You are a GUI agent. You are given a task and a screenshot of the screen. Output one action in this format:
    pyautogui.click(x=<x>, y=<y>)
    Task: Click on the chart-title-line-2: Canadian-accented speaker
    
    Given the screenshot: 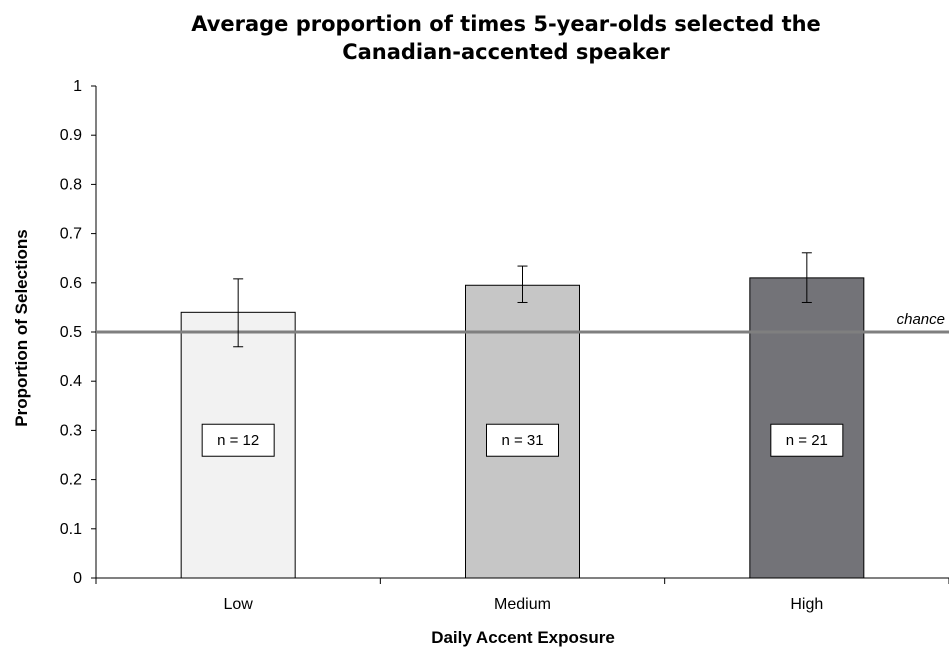 What is the action you would take?
    pyautogui.click(x=506, y=52)
    